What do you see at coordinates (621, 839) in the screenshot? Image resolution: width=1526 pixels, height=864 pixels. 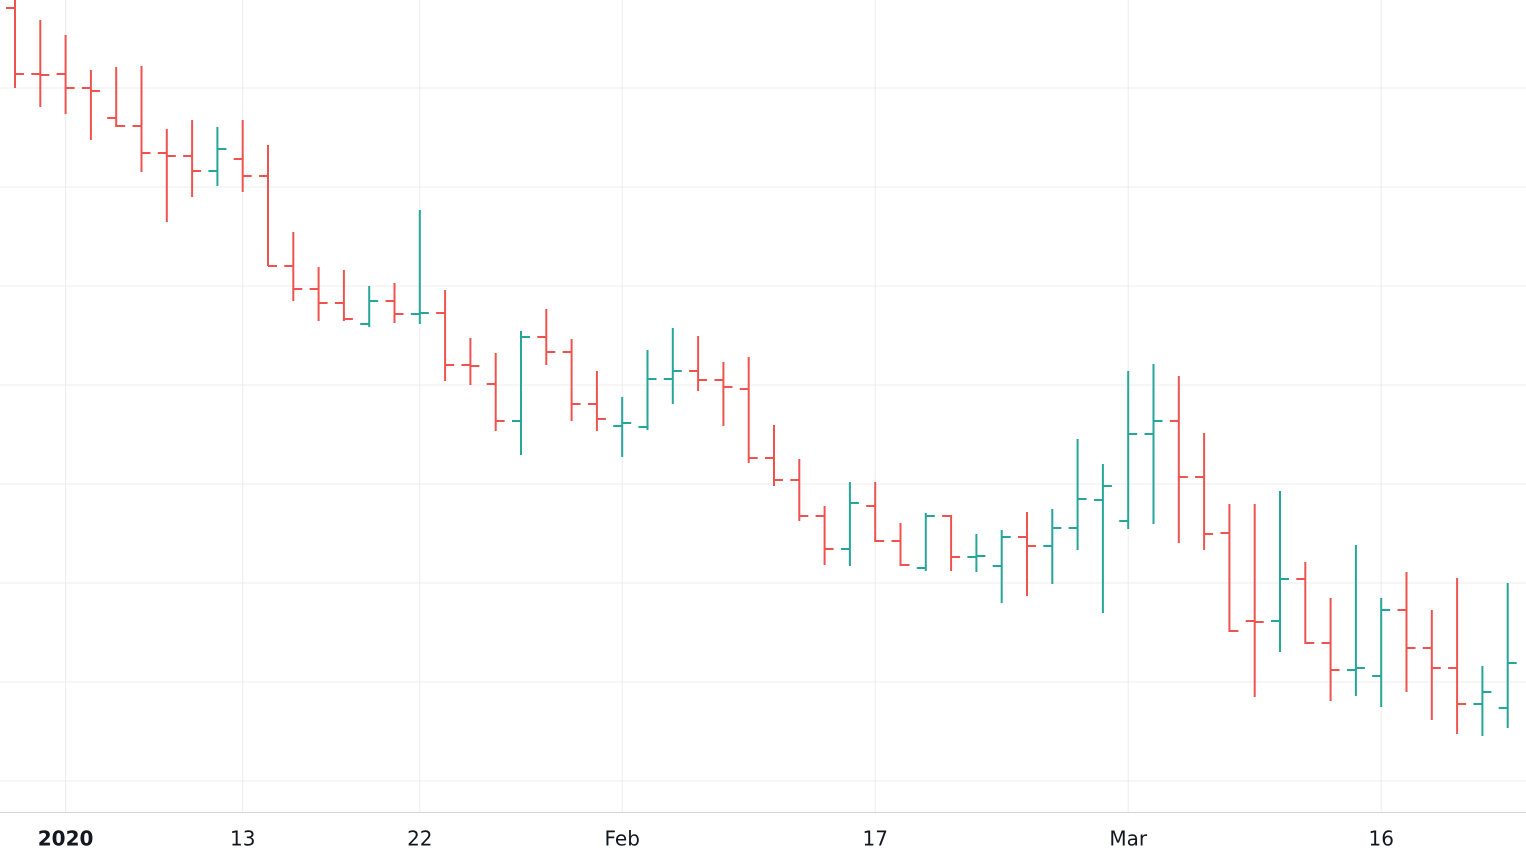 I see `x-tick-label: Feb` at bounding box center [621, 839].